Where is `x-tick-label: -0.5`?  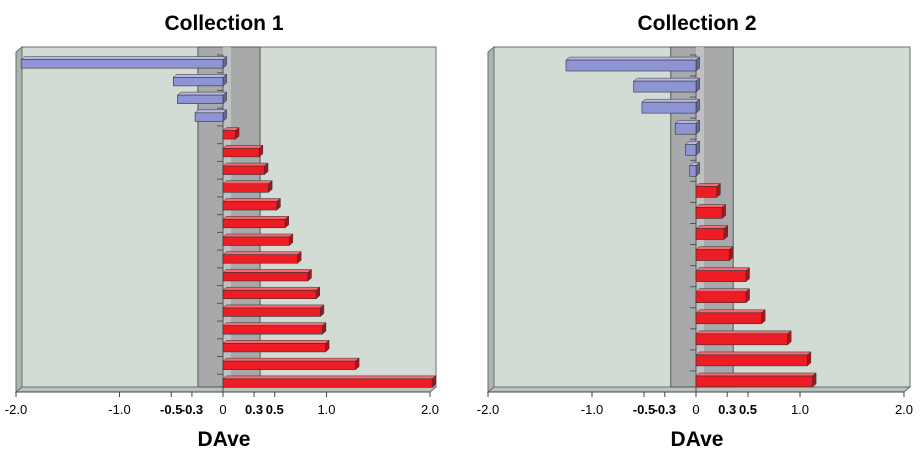 x-tick-label: -0.5 is located at coordinates (644, 409).